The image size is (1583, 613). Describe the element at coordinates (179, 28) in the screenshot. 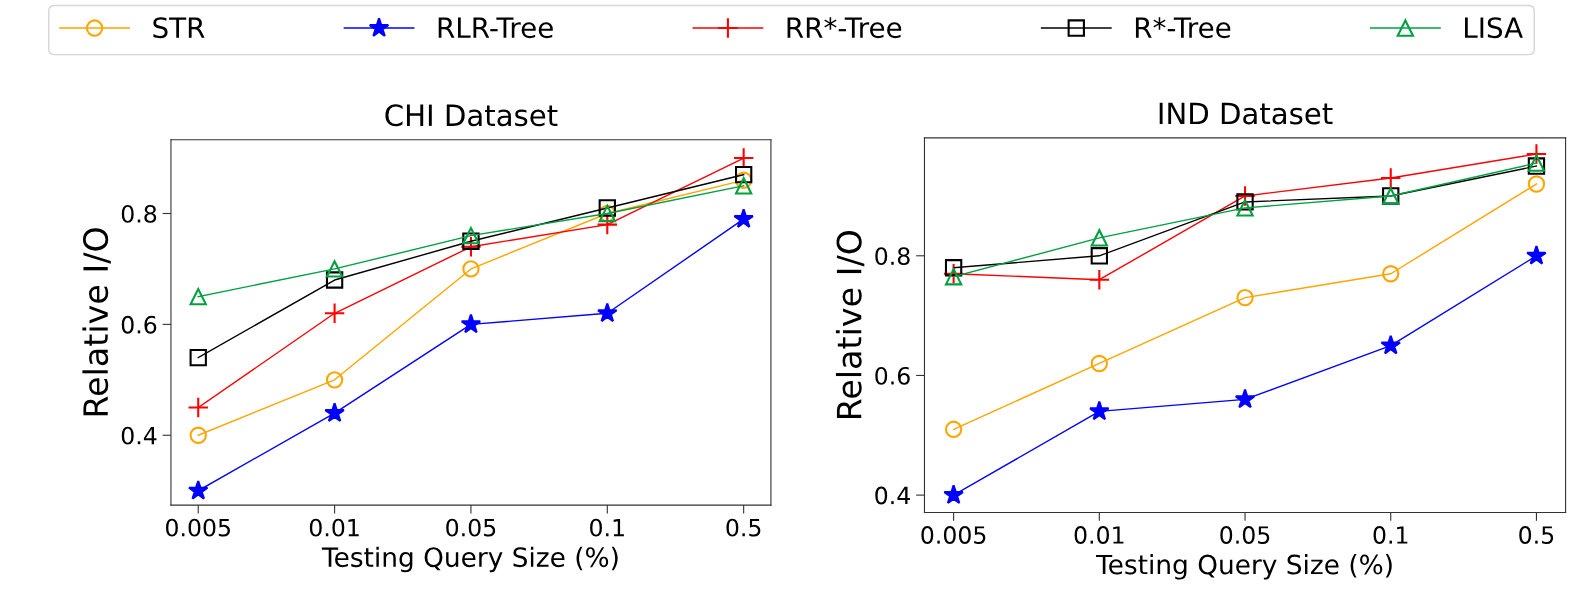

I see `legend-label: STR` at that location.